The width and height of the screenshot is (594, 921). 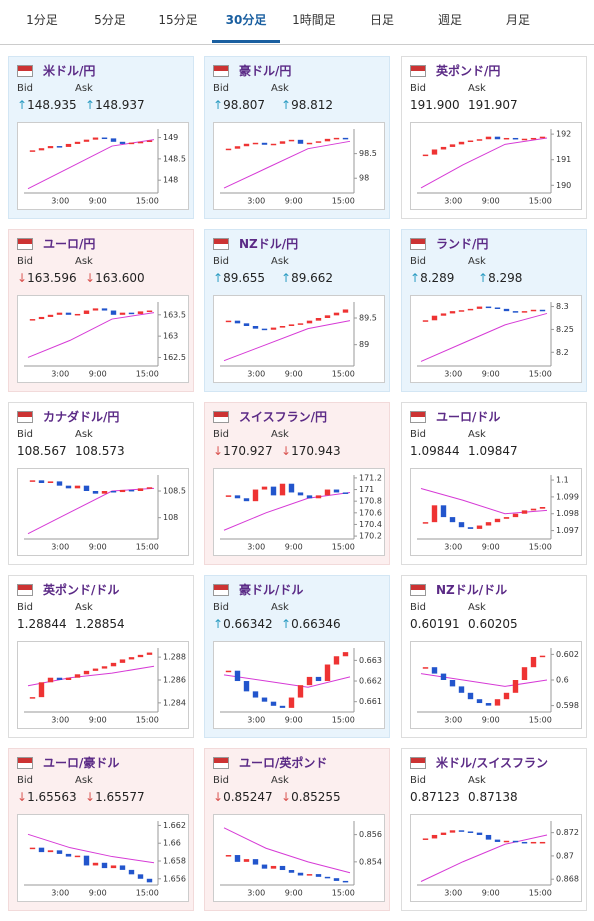 What do you see at coordinates (81, 763) in the screenshot?
I see `pair-name: ユーロ/豪ドル` at bounding box center [81, 763].